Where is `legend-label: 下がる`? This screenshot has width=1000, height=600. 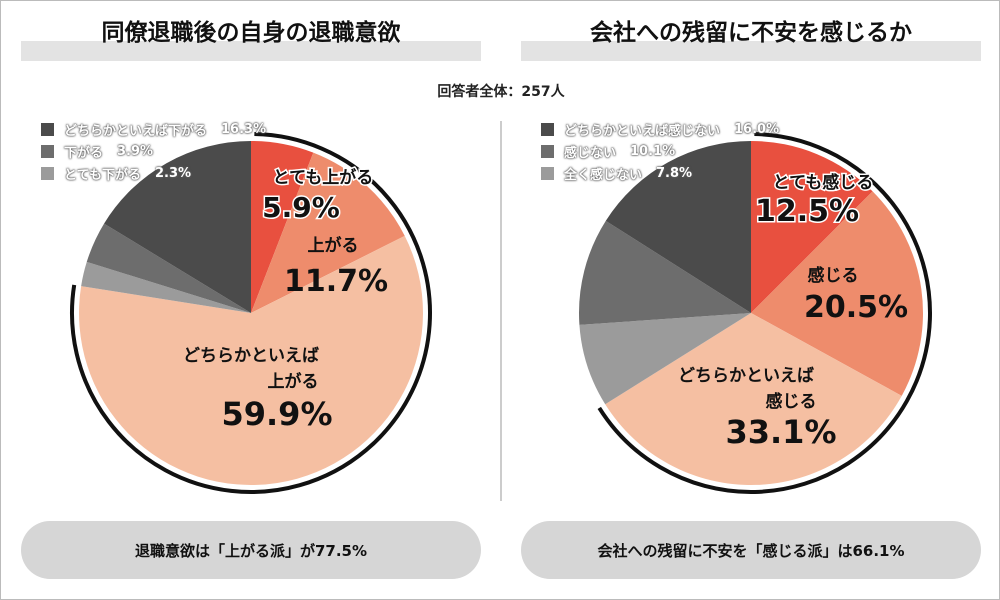
legend-label: 下がる is located at coordinates (84, 153).